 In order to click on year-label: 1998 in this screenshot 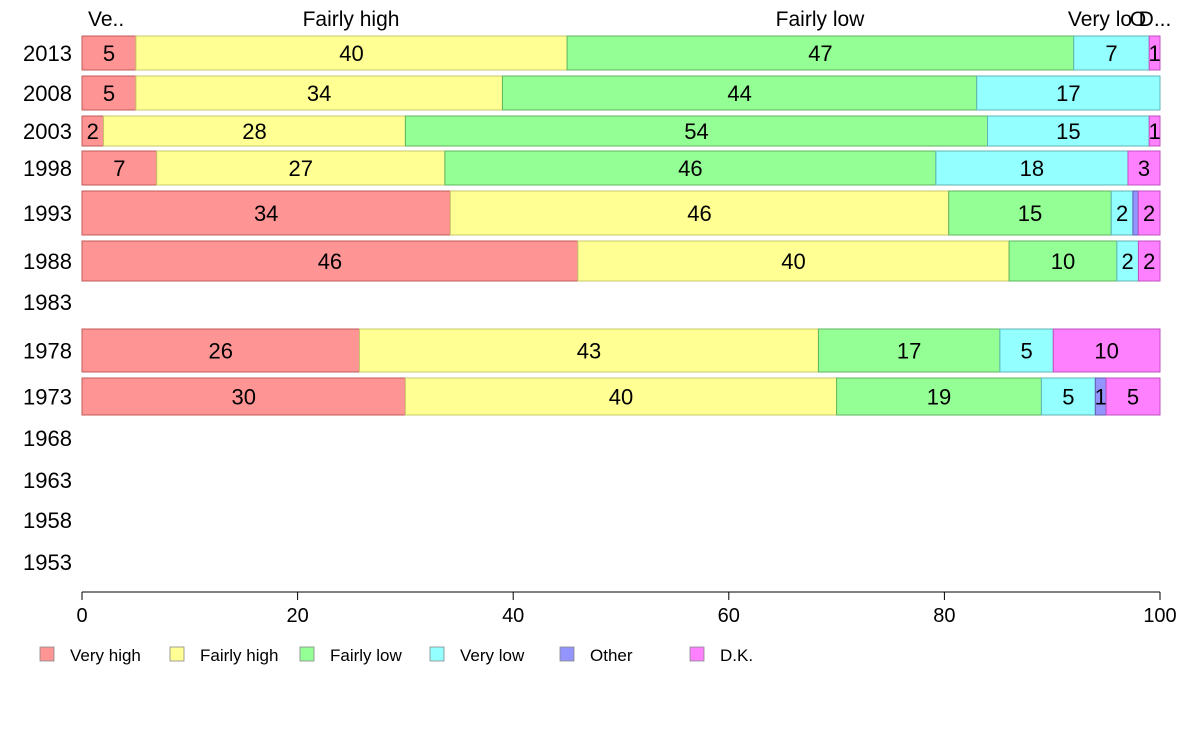, I will do `click(47, 168)`.